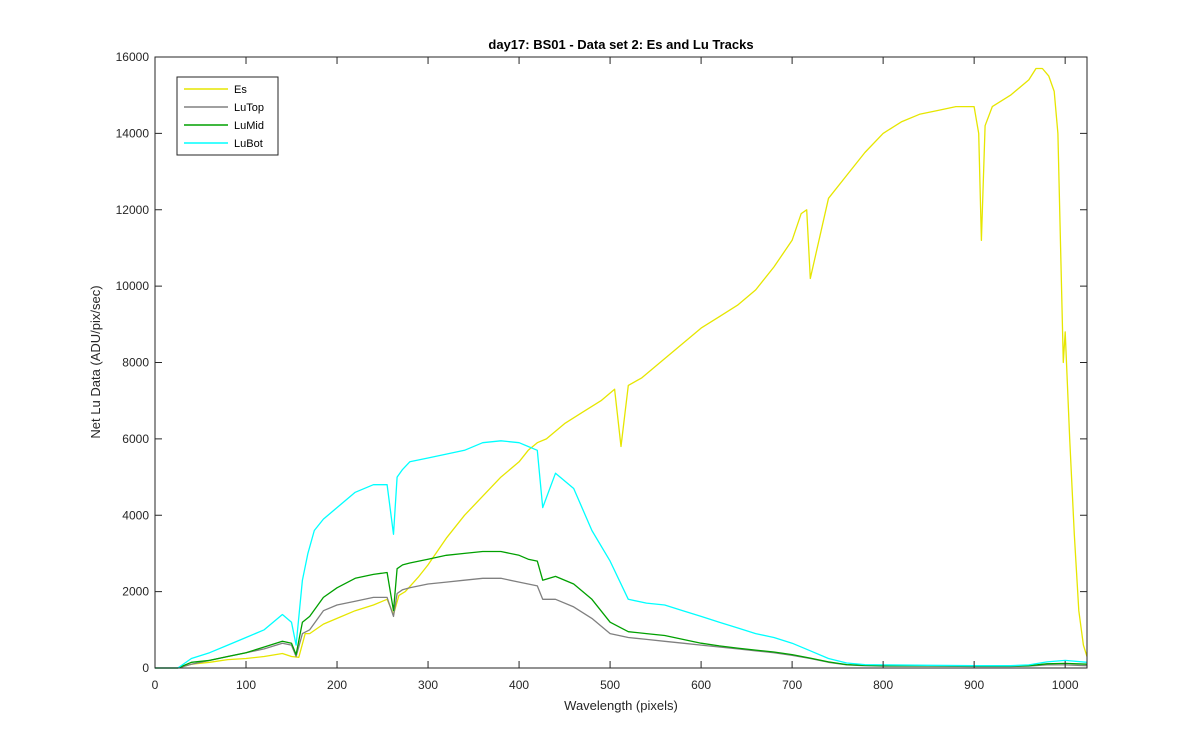 The width and height of the screenshot is (1200, 755). Describe the element at coordinates (133, 210) in the screenshot. I see `y-tick-label: 12000` at that location.